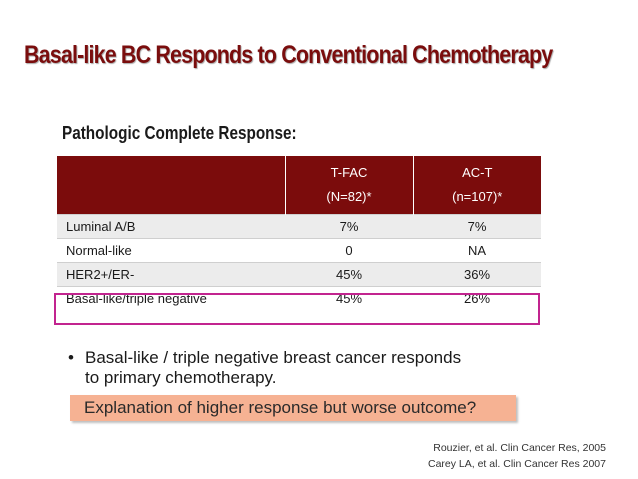  I want to click on table-row-highlighted: Basal-like/triple negative 45% 26%, so click(299, 298).